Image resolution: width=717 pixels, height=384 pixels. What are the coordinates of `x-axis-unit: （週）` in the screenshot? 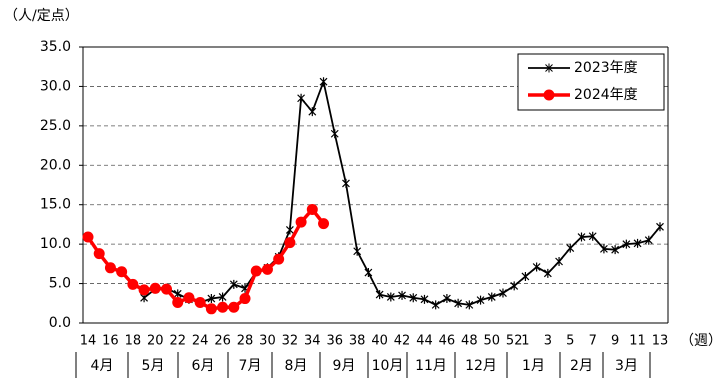 It's located at (698, 341).